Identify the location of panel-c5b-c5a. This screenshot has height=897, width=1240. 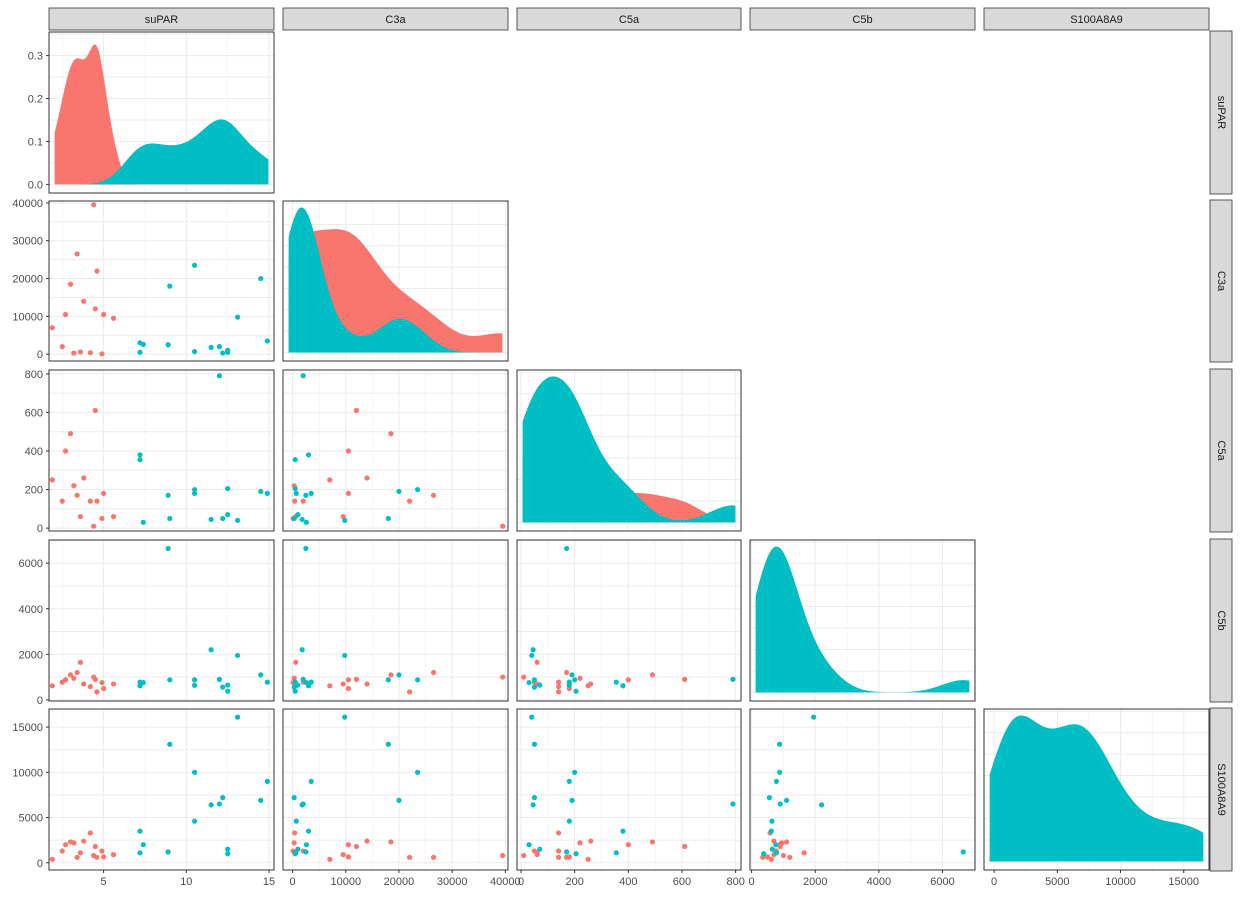
(629, 620).